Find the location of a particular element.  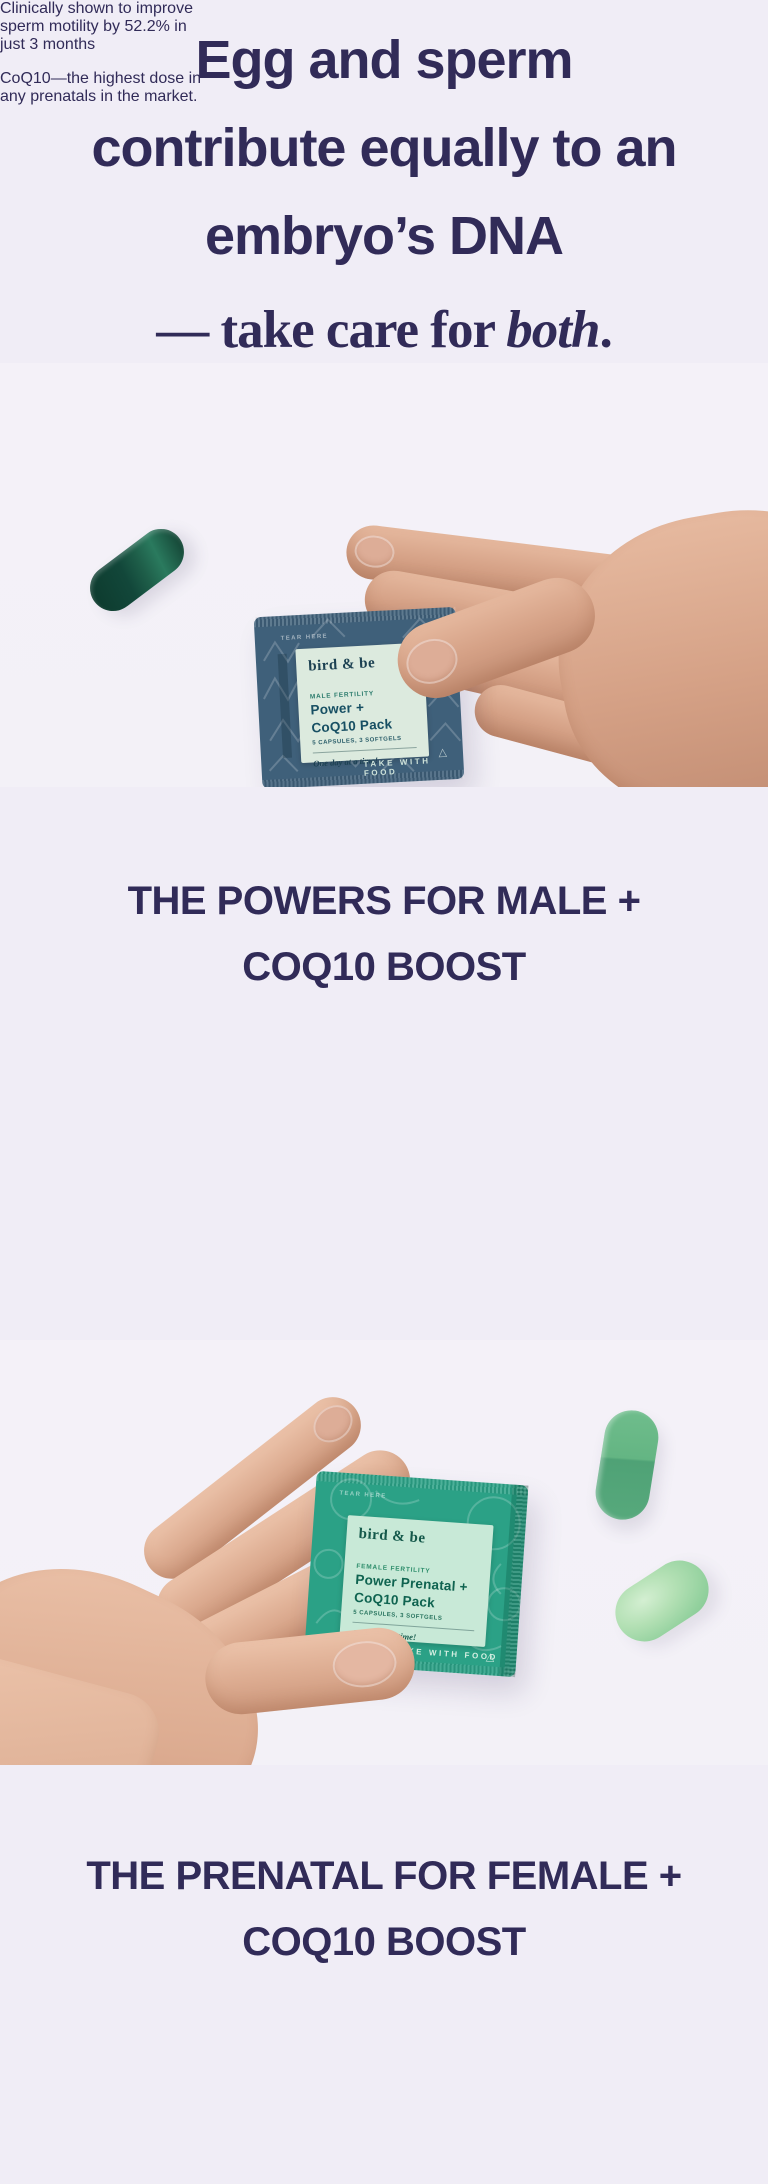

label-divider is located at coordinates (364, 750).